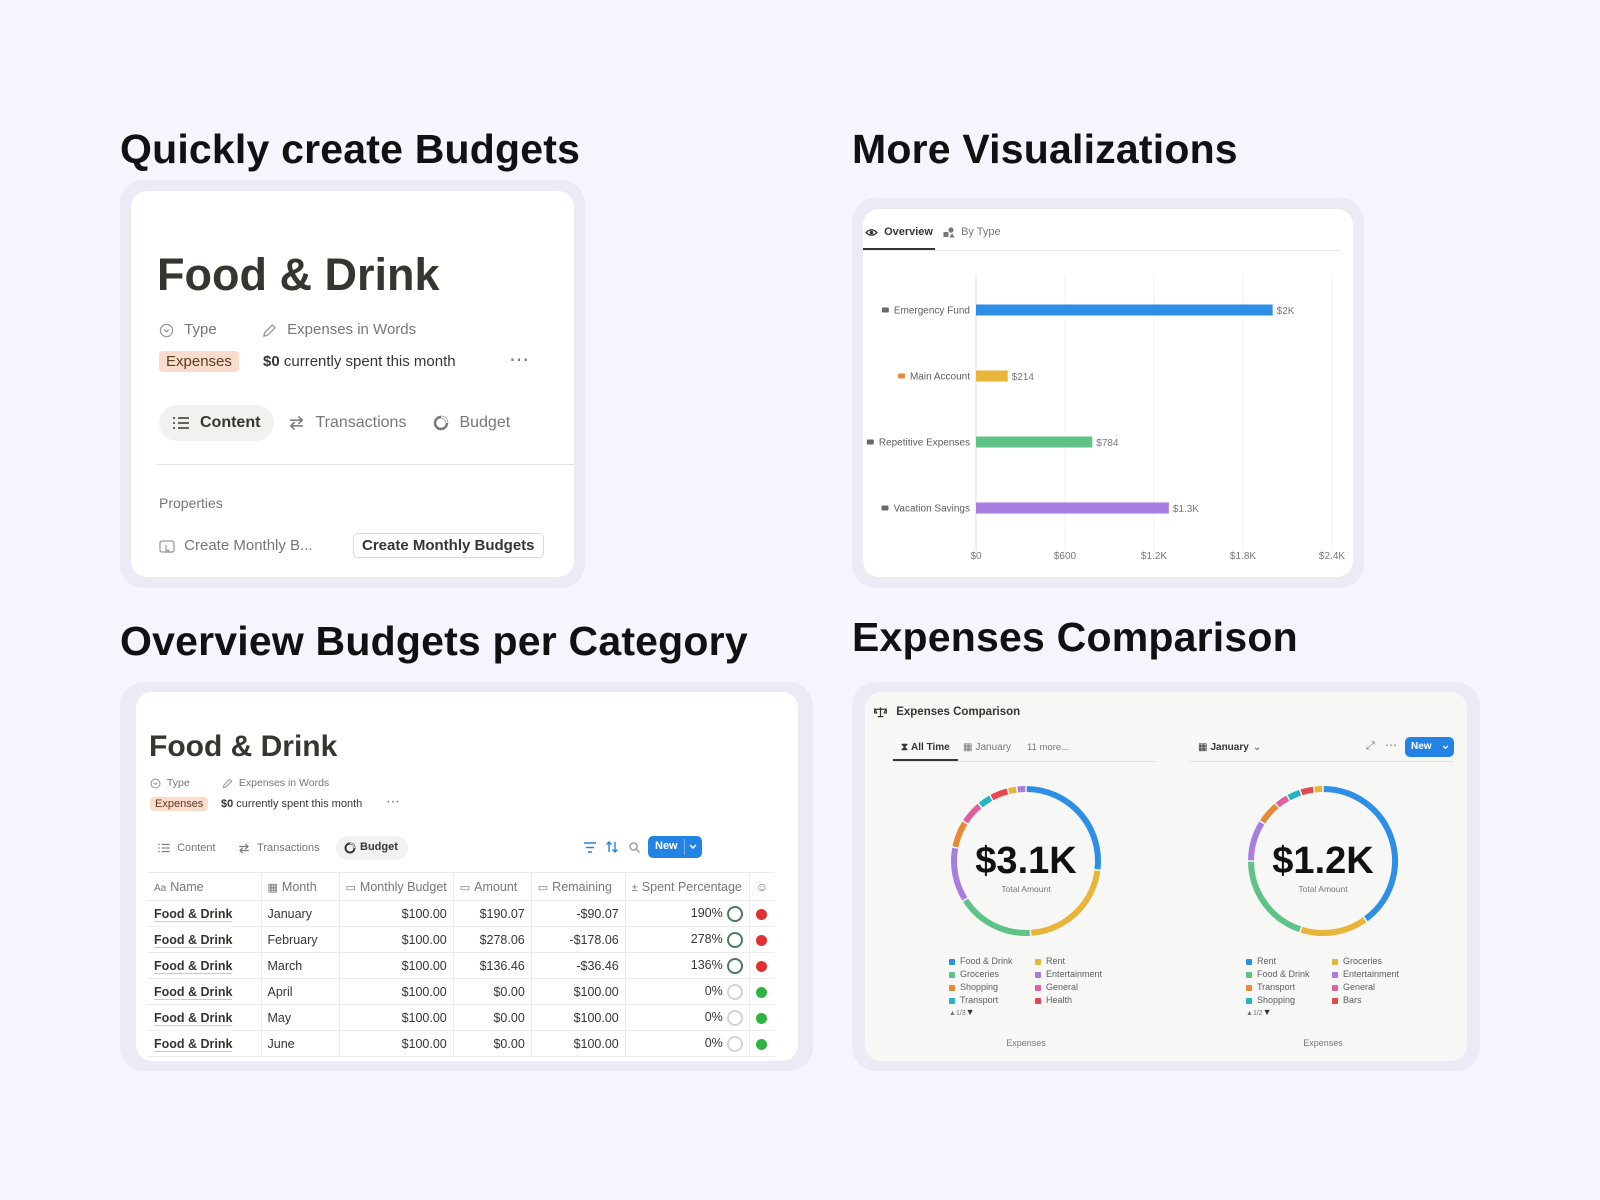 The image size is (1600, 1200). Describe the element at coordinates (465, 887) in the screenshot. I see `rollup-icon: ▭` at that location.